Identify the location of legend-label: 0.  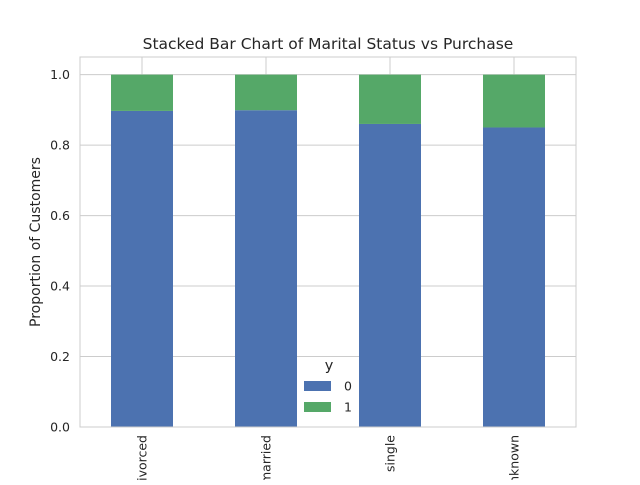
(348, 386).